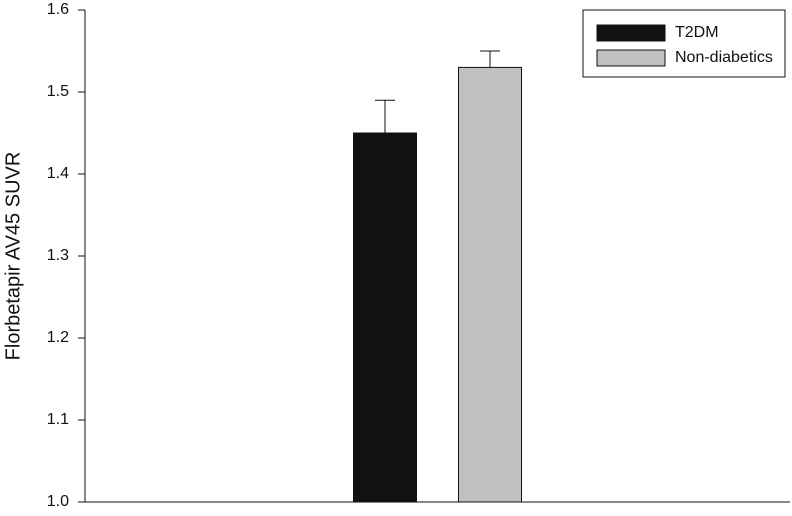 Image resolution: width=792 pixels, height=516 pixels. I want to click on legend-label: Non-diabetics, so click(724, 57).